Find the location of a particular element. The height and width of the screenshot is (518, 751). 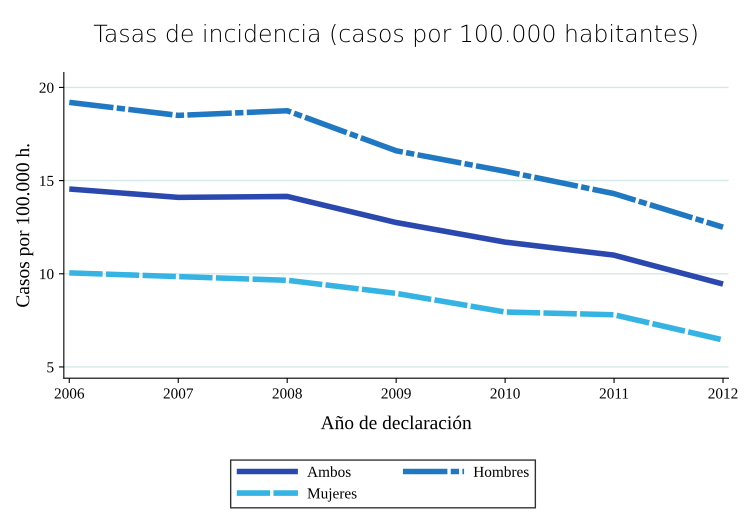

y-tick-label: 20 is located at coordinates (47, 87).